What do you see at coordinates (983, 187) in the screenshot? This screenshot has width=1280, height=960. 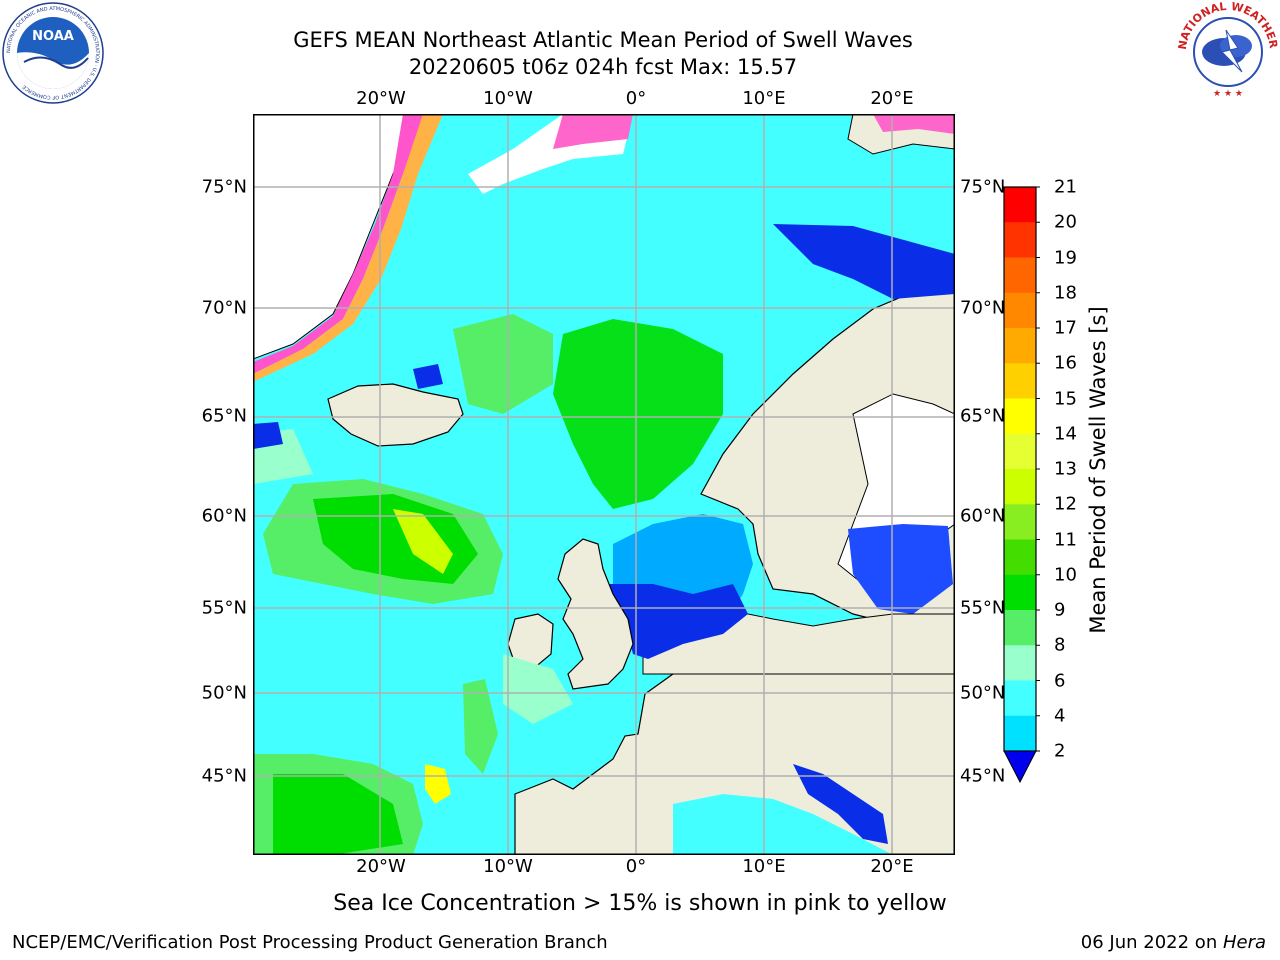 I see `lat-tick-right: 75°N` at bounding box center [983, 187].